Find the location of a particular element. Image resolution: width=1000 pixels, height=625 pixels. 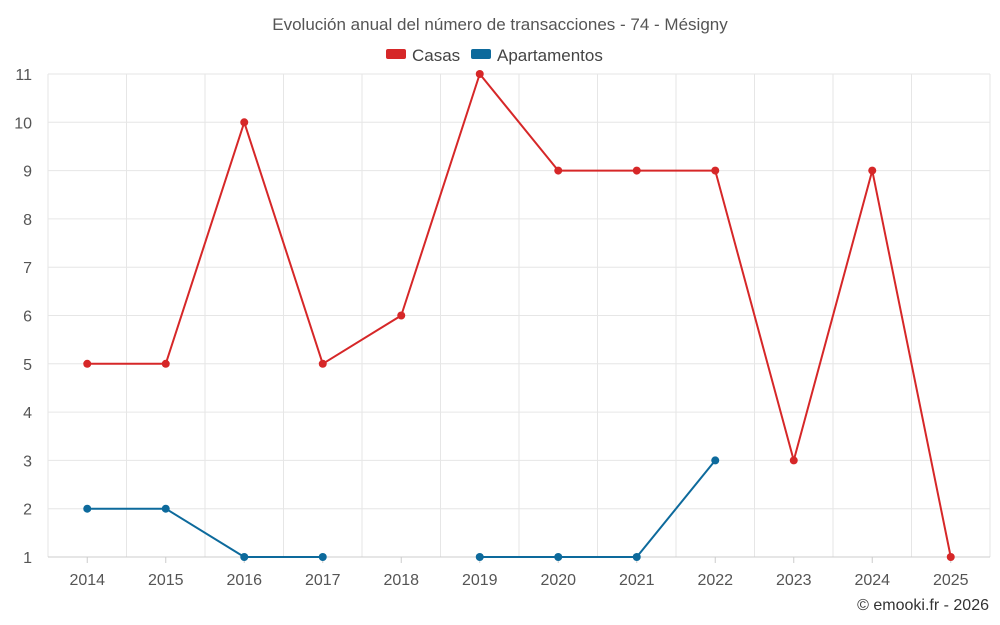

legend-swatch-apartamentos is located at coordinates (481, 54).